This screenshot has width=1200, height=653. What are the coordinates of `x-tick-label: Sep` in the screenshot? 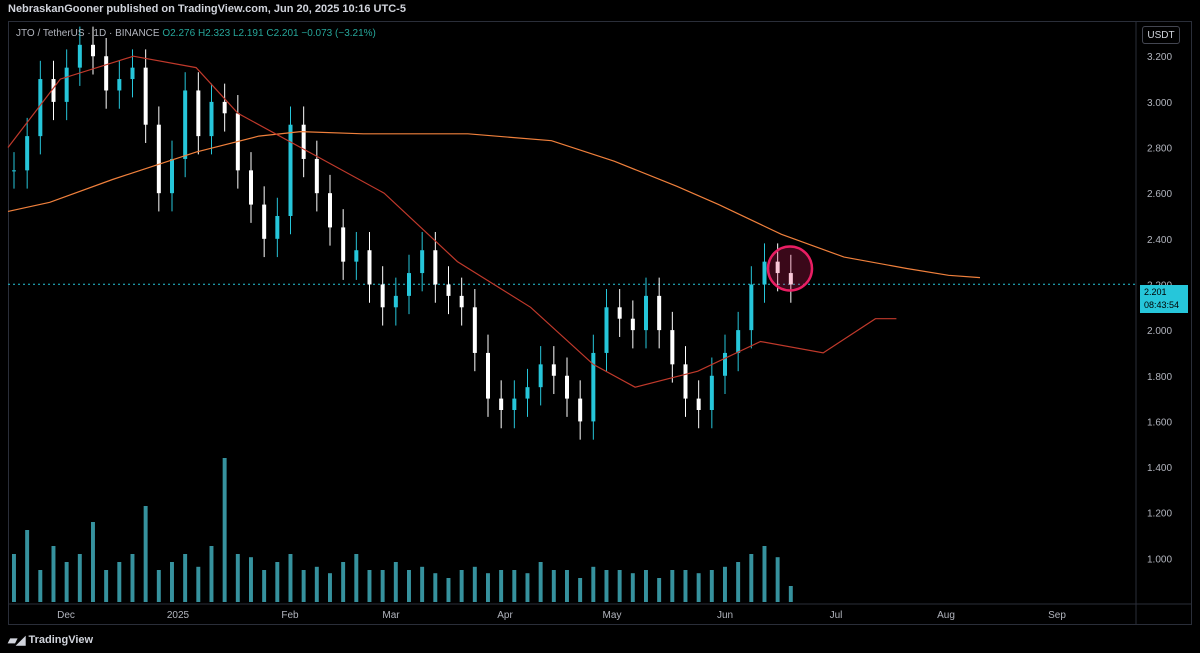 It's located at (1057, 615).